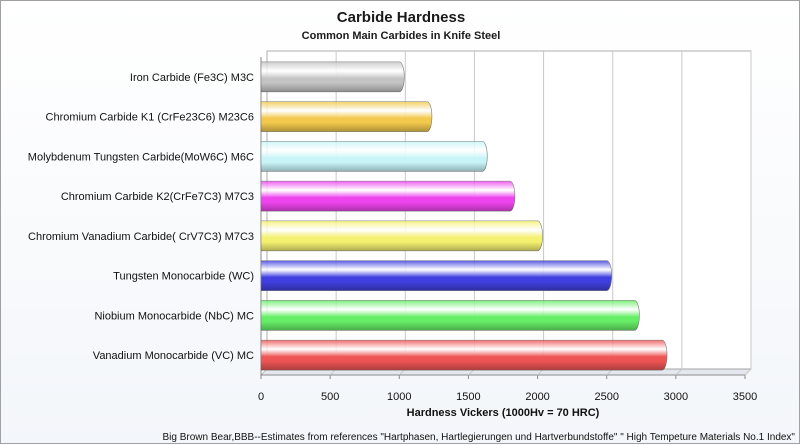 This screenshot has width=800, height=445. I want to click on x-tick-label: 1000, so click(399, 397).